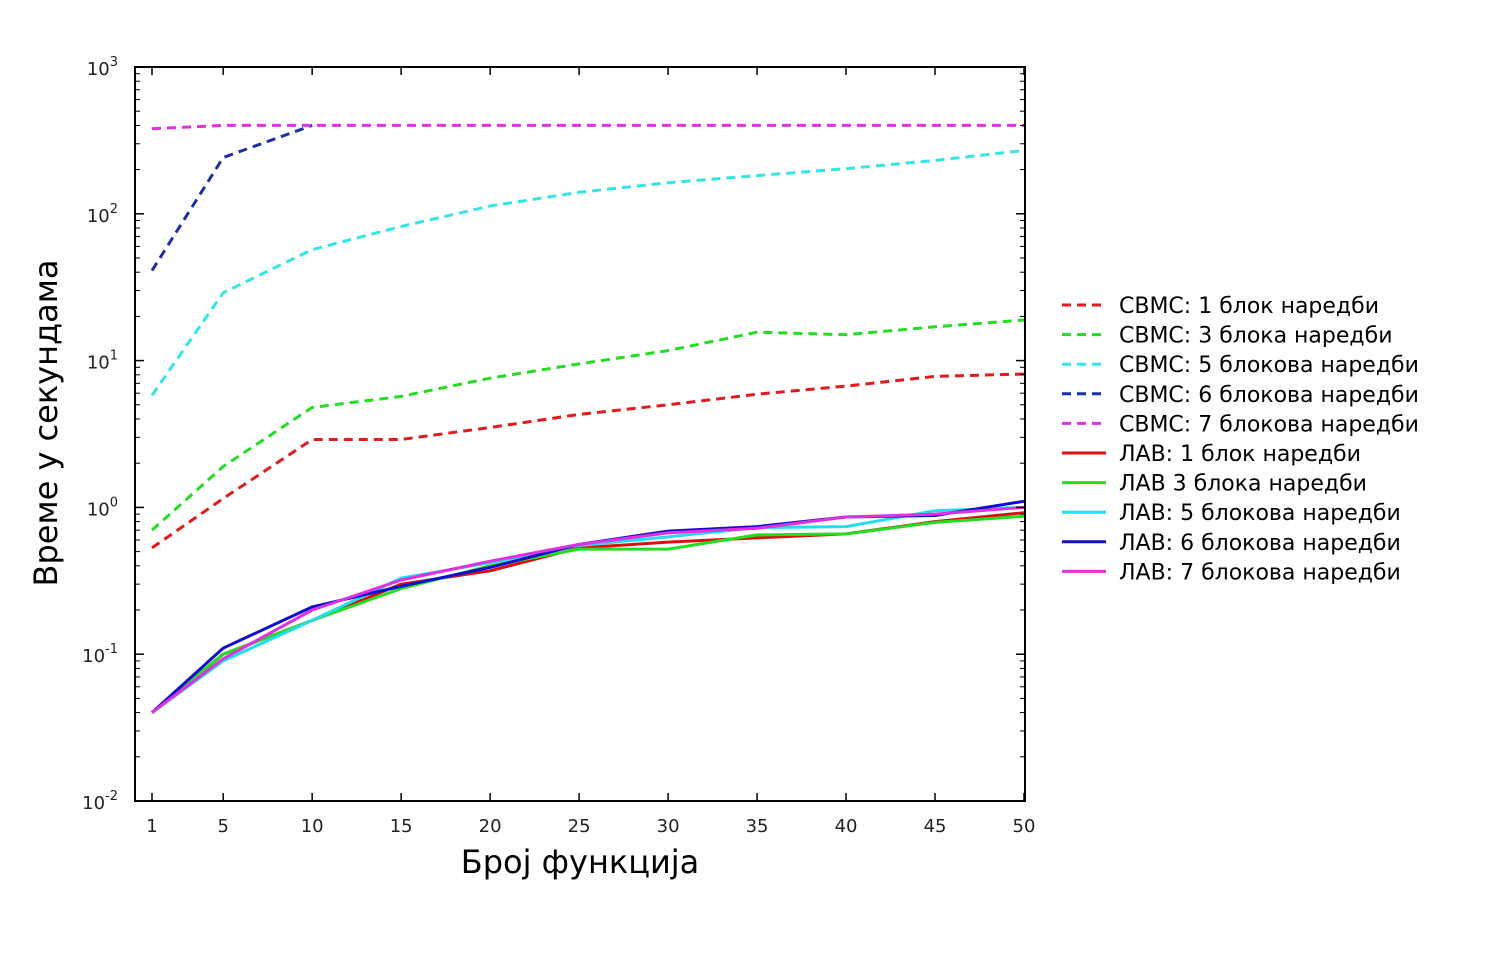 The width and height of the screenshot is (1500, 964). What do you see at coordinates (1260, 572) in the screenshot?
I see `legend-label: ЛАВ: 7 блокова наредби` at bounding box center [1260, 572].